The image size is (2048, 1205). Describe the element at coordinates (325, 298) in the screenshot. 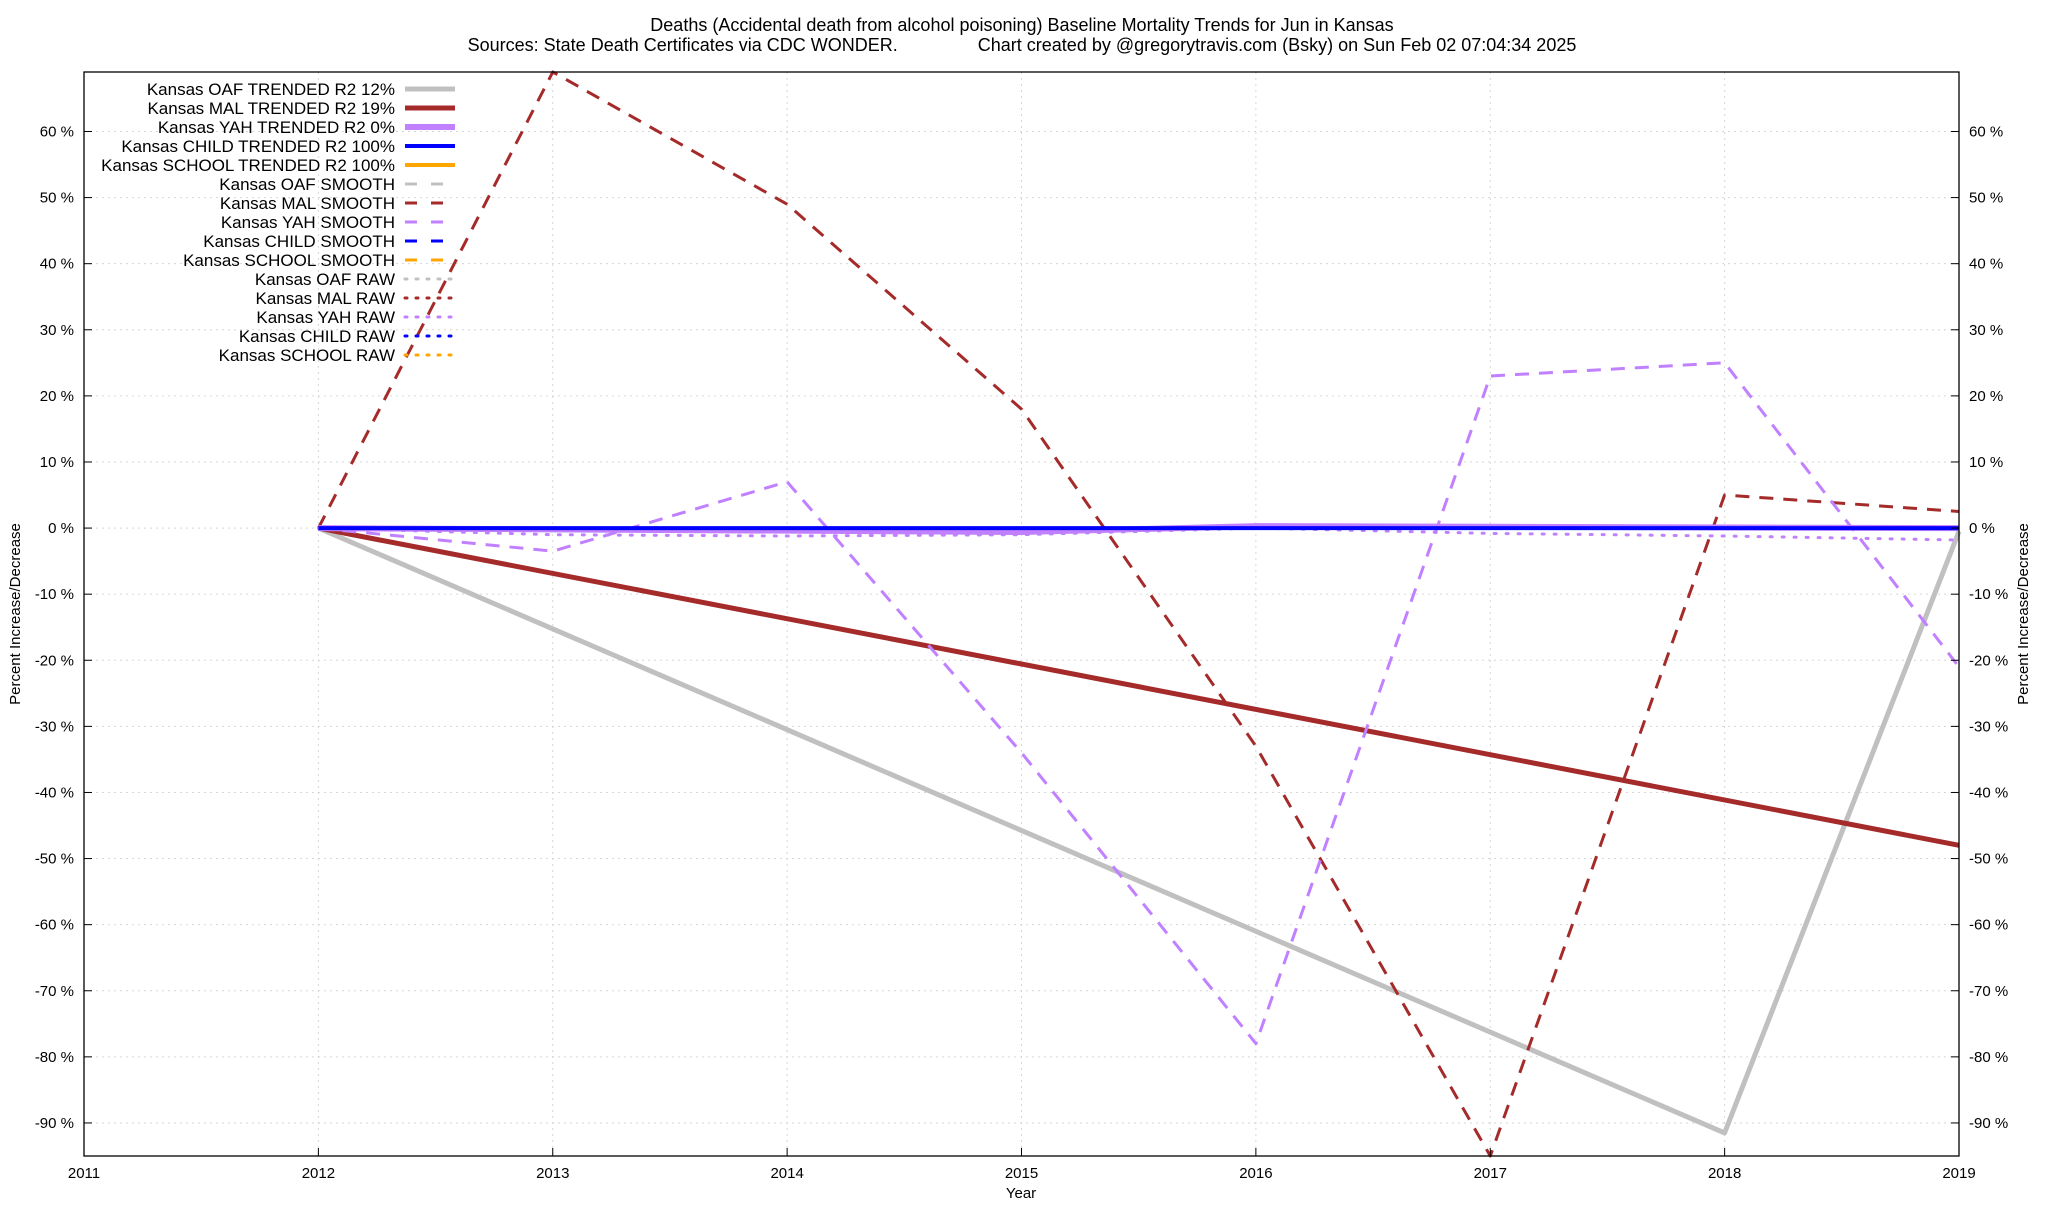

I see `legend-label: Kansas MAL RAW` at that location.